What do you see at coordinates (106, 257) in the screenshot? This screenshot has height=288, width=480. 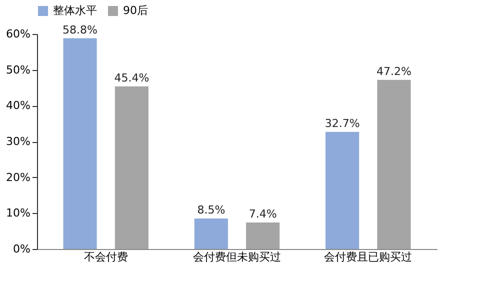 I see `x-tick-label: 不会付费` at bounding box center [106, 257].